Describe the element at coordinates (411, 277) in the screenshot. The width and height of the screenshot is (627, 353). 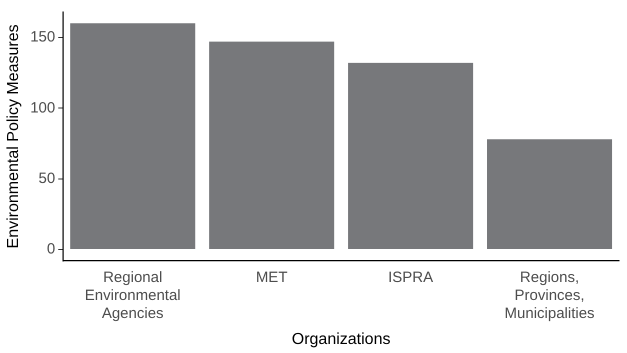
I see `x-tick-label: ISPRA` at that location.